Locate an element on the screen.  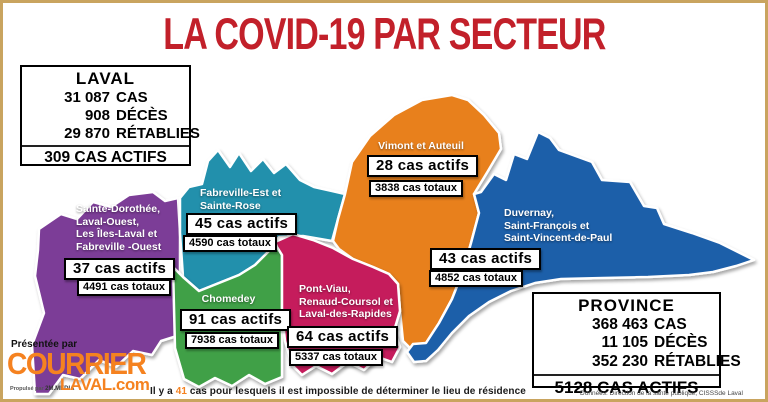
province-active-cases: 5128 CAS ACTIFS is located at coordinates (626, 388).